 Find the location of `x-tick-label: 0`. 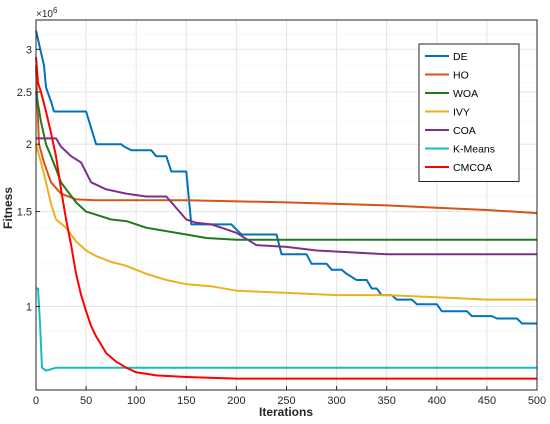

x-tick-label: 0 is located at coordinates (36, 401).